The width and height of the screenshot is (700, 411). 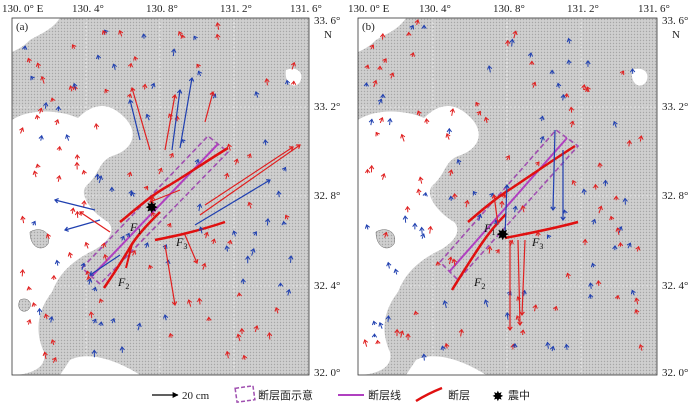 I want to click on panel-label: (b), so click(x=368, y=27).